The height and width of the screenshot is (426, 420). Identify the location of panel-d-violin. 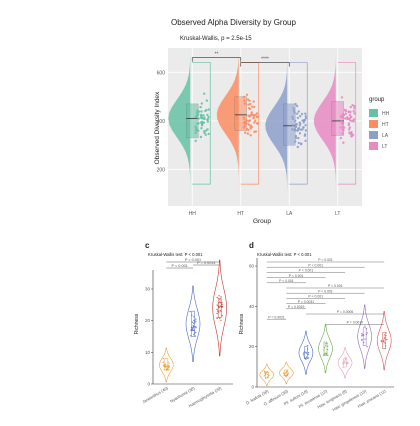
(286, 373).